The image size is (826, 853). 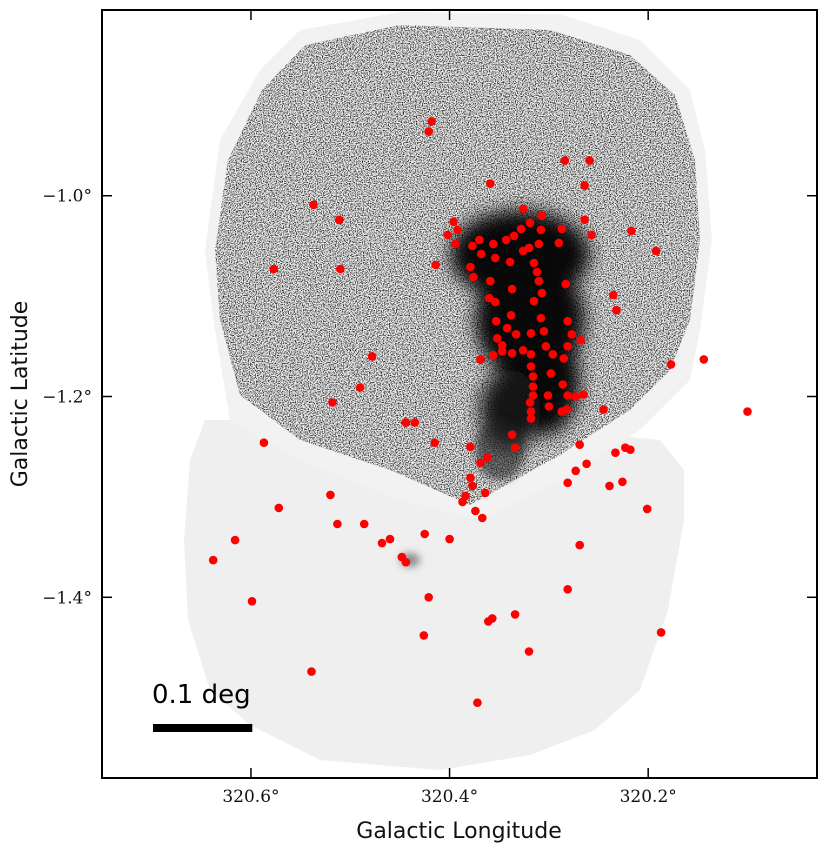 I want to click on scale-bar: 0.1 deg, so click(x=202, y=706).